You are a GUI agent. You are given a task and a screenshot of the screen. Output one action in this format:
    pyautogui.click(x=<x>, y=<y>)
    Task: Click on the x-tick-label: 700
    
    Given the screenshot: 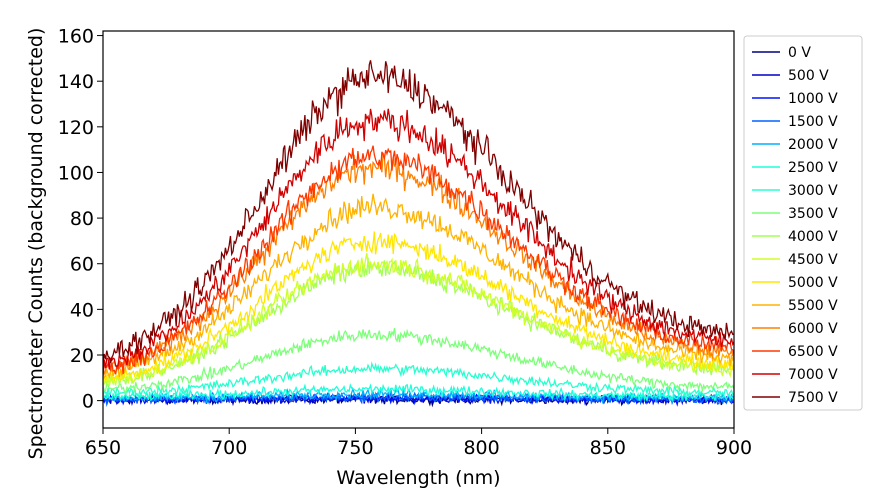 What is the action you would take?
    pyautogui.click(x=229, y=448)
    